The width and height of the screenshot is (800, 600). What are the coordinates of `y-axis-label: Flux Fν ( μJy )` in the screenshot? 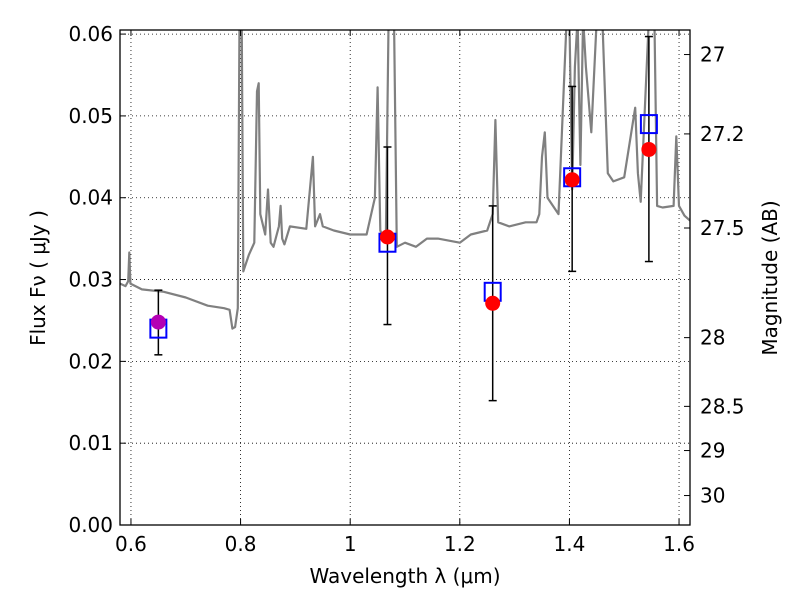 It's located at (38, 278).